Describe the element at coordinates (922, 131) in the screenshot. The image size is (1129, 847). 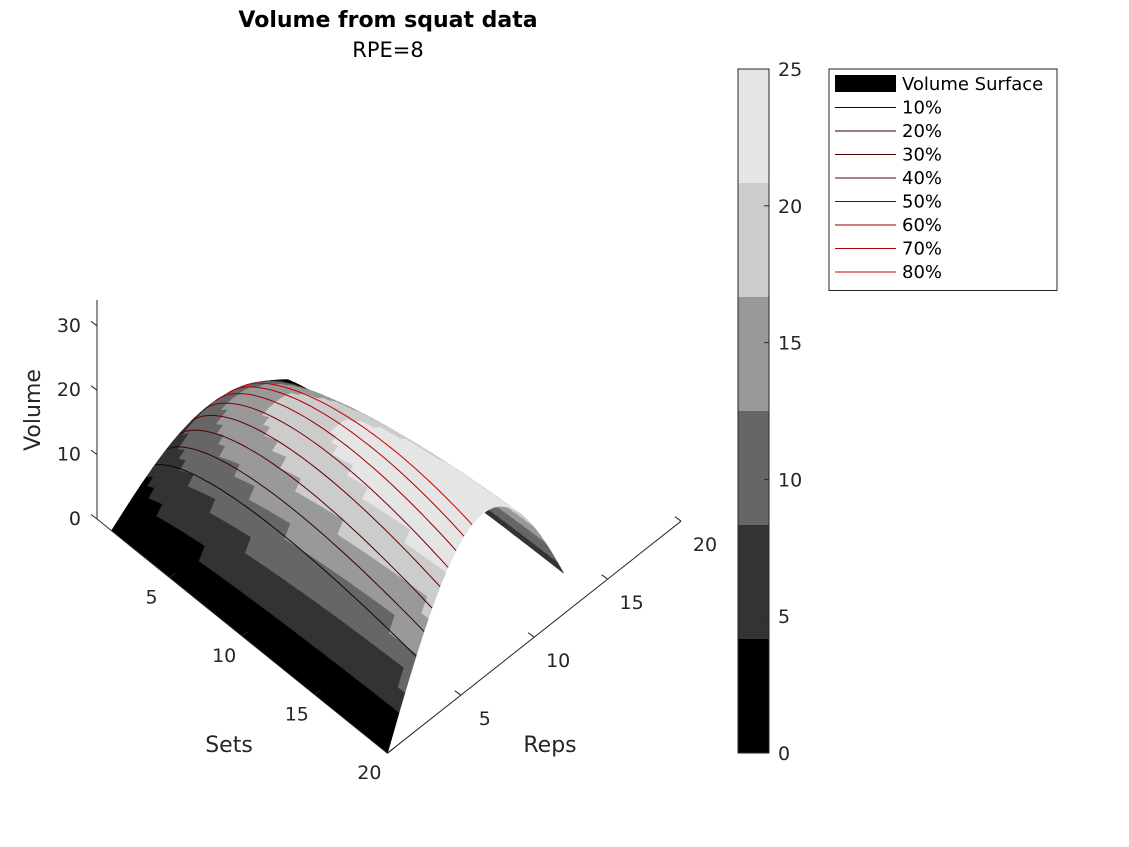
I see `legend-label: 20%` at that location.